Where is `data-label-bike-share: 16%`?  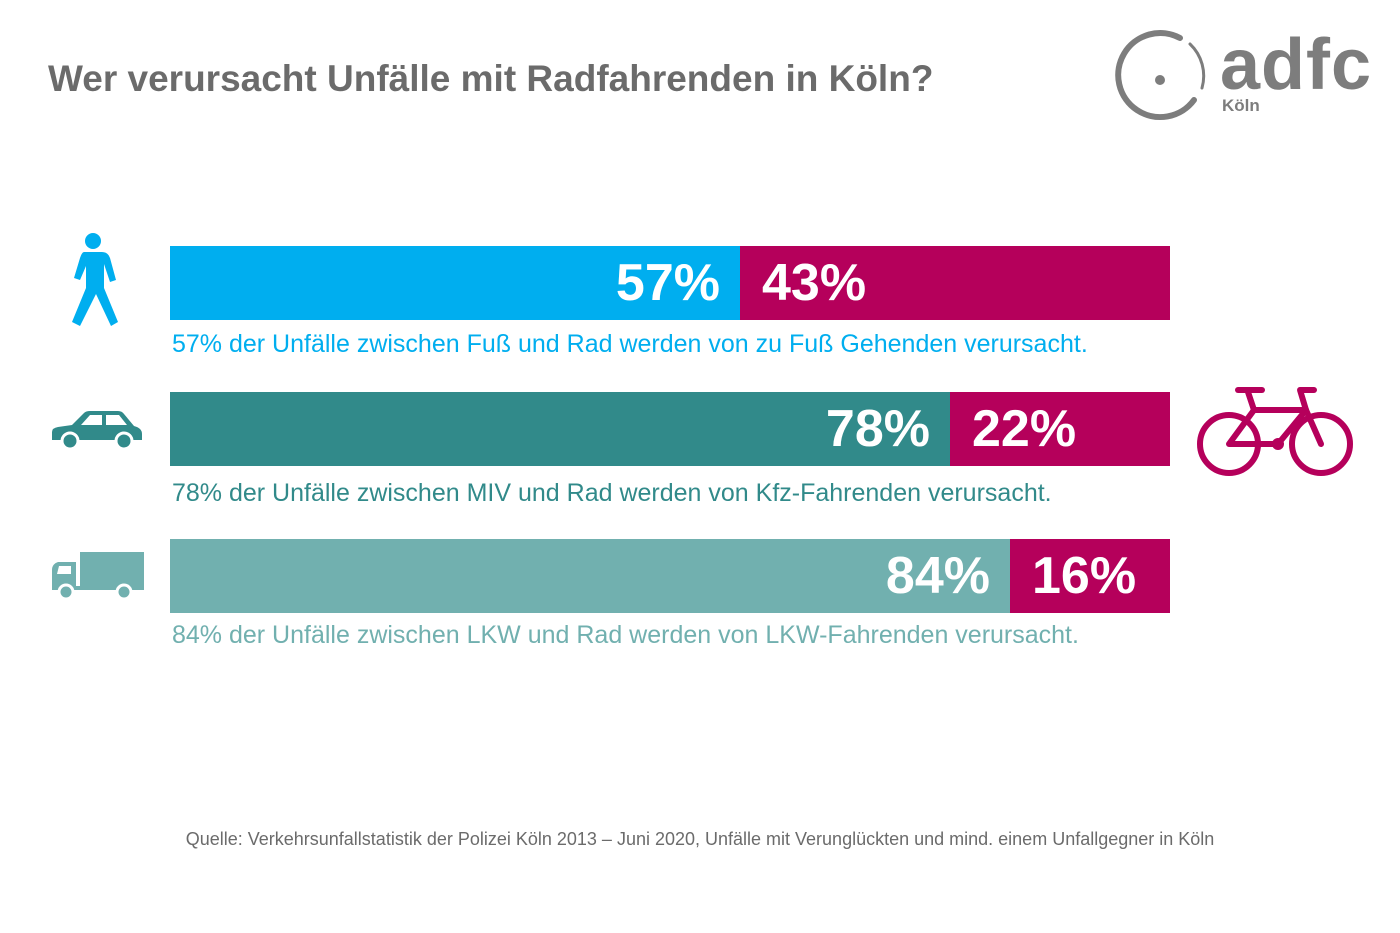 data-label-bike-share: 16% is located at coordinates (1084, 576).